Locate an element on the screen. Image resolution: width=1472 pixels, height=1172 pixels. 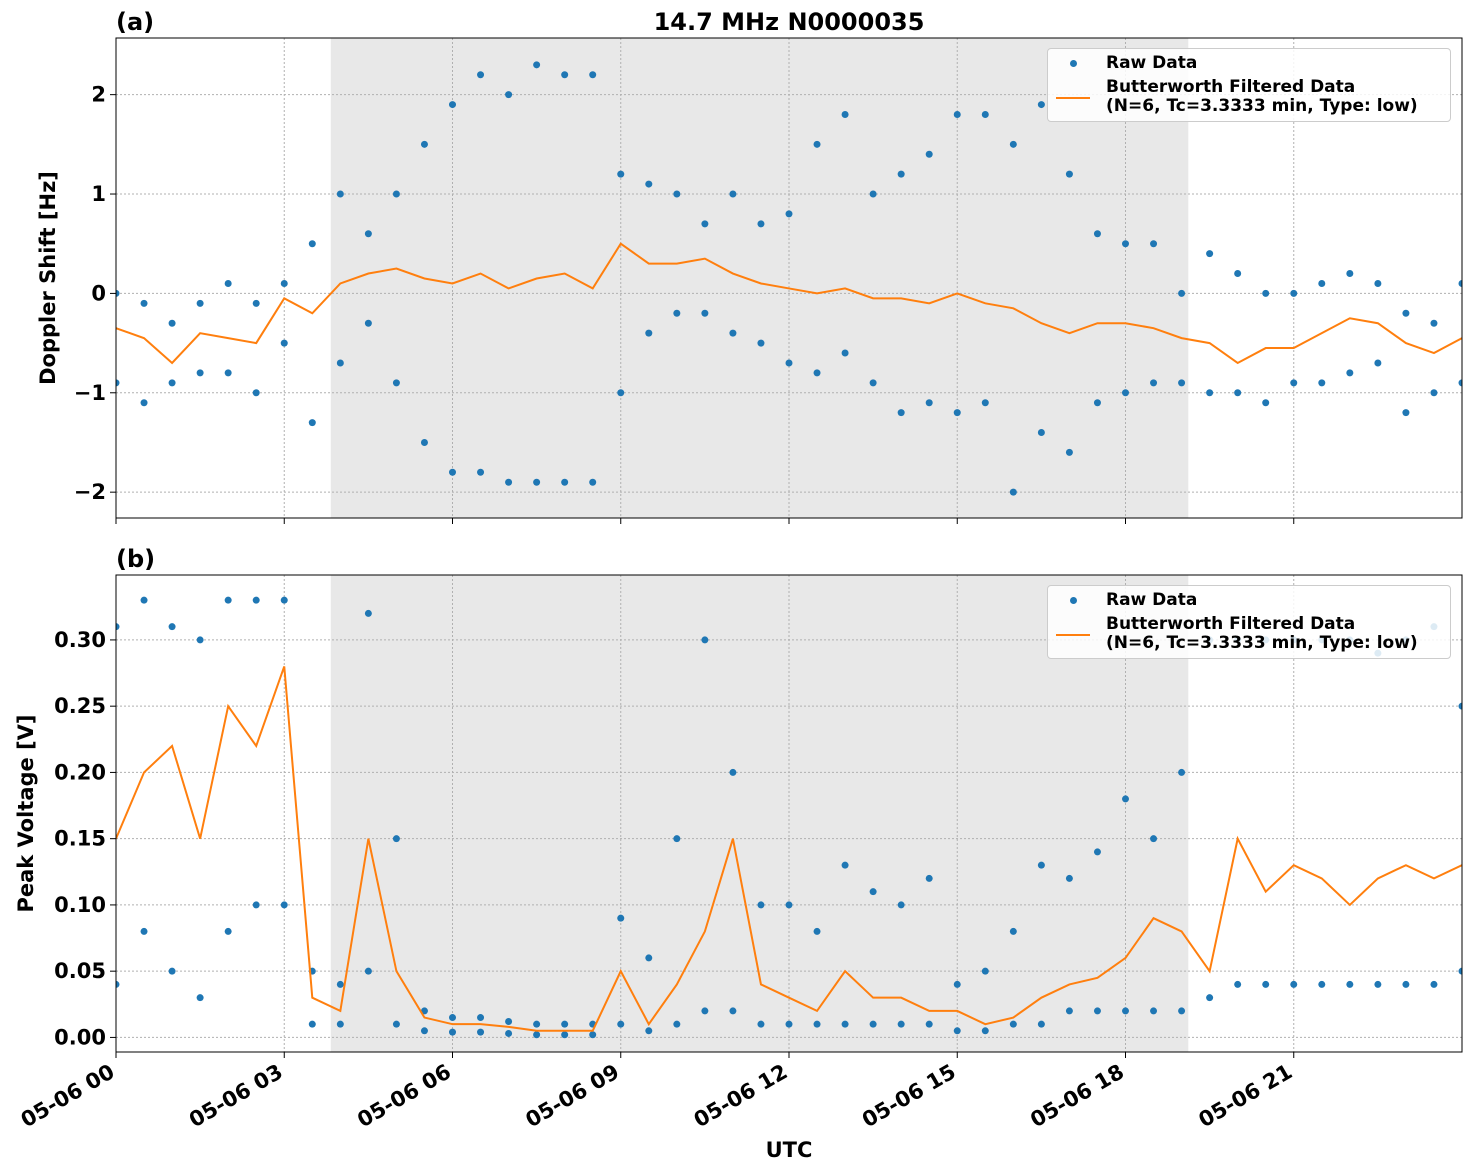
y-axis-label: Peak Voltage [V] is located at coordinates (26, 813).